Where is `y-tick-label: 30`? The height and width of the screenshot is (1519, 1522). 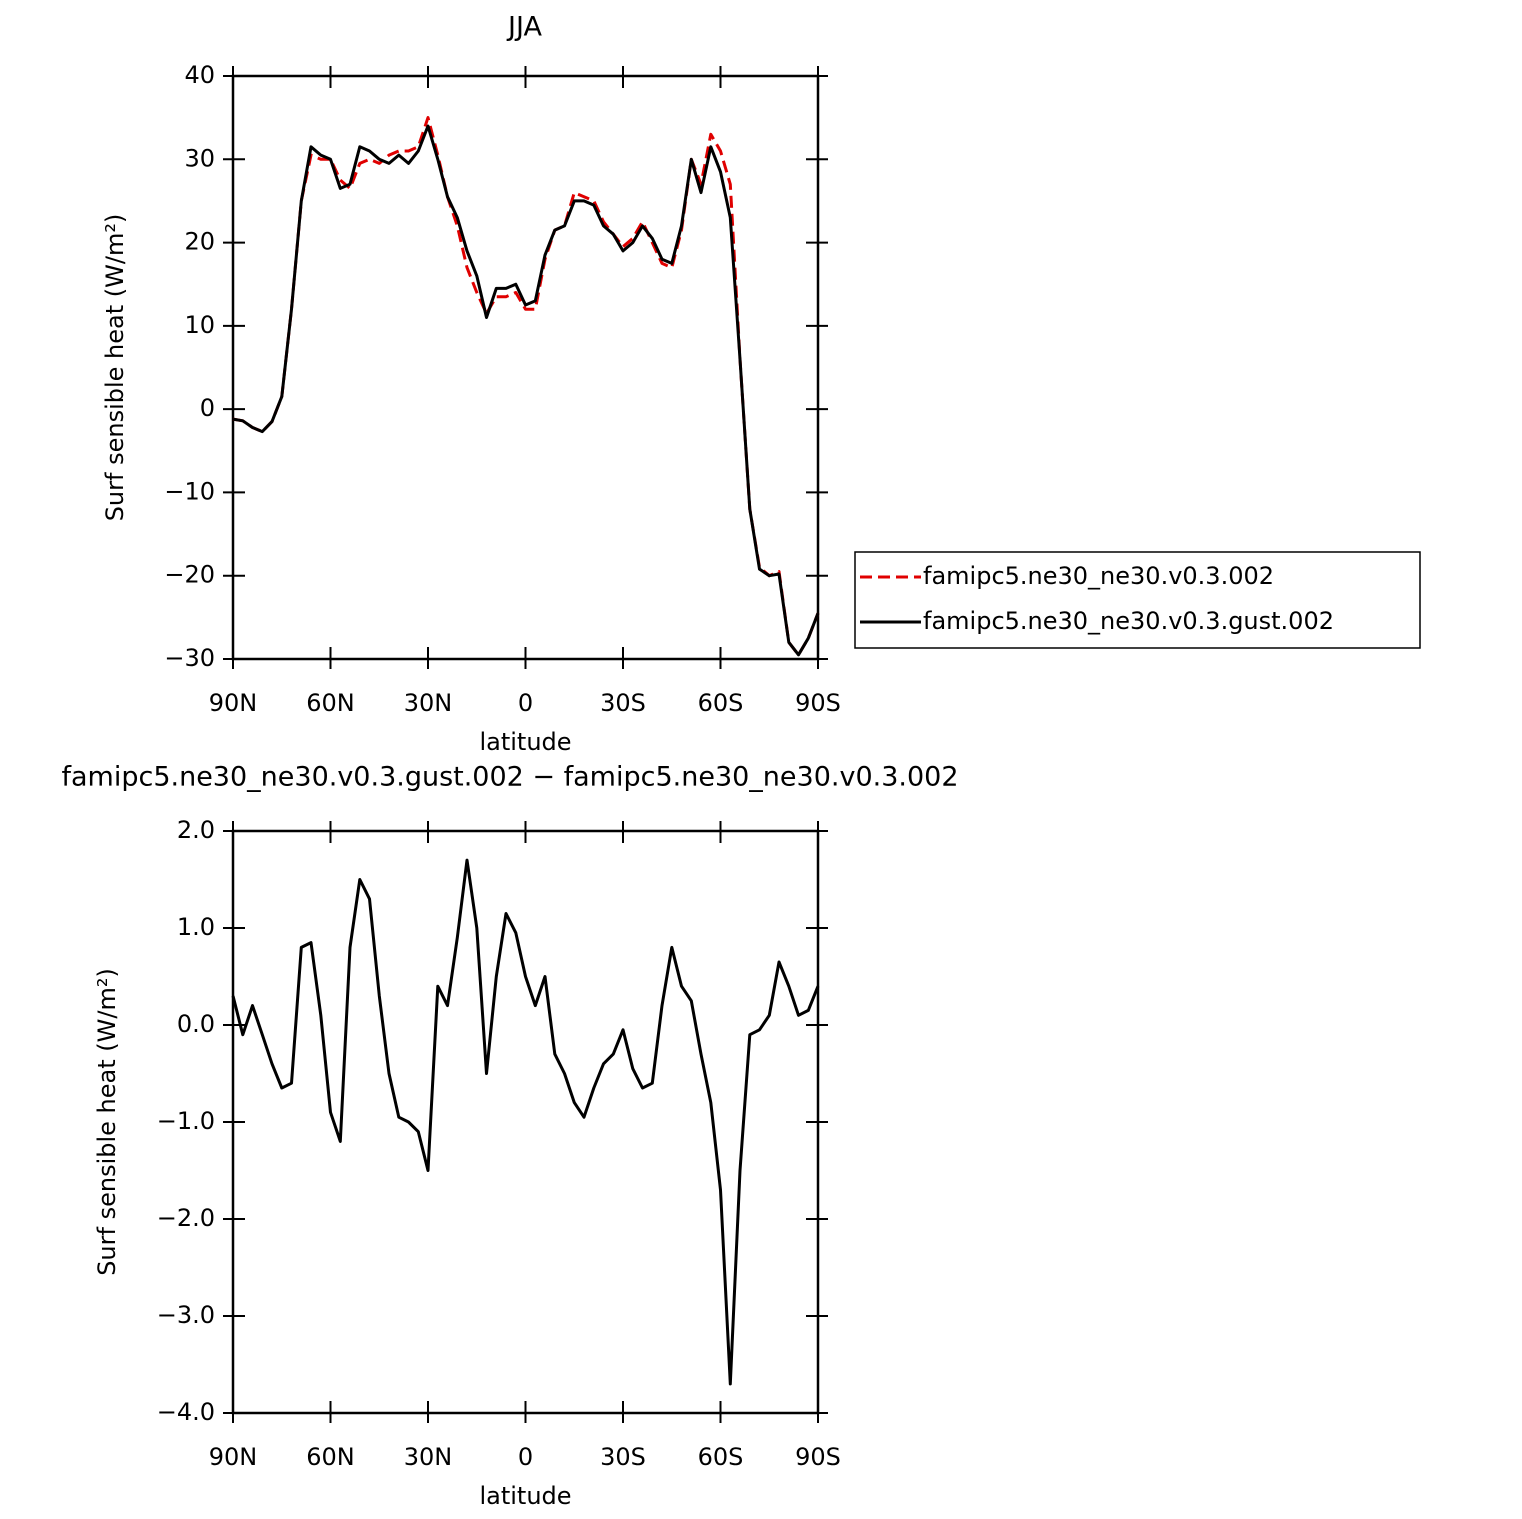
y-tick-label: 30 is located at coordinates (199, 158).